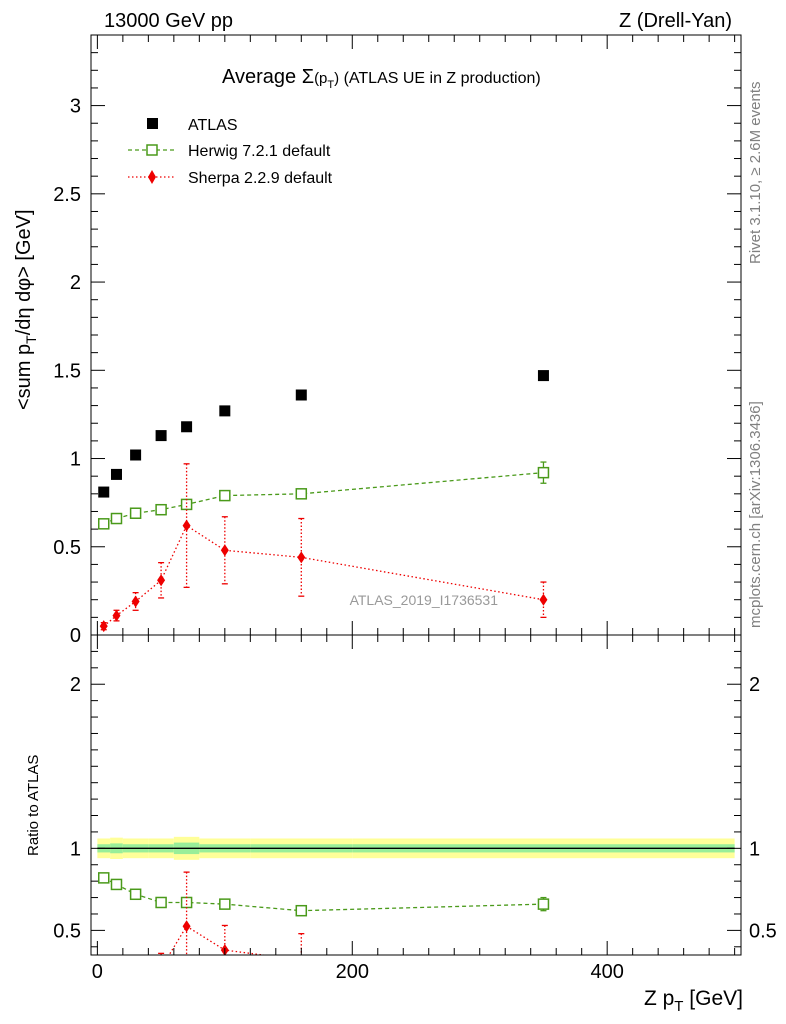 The width and height of the screenshot is (786, 1024). I want to click on title-sigma: Σ, so click(308, 77).